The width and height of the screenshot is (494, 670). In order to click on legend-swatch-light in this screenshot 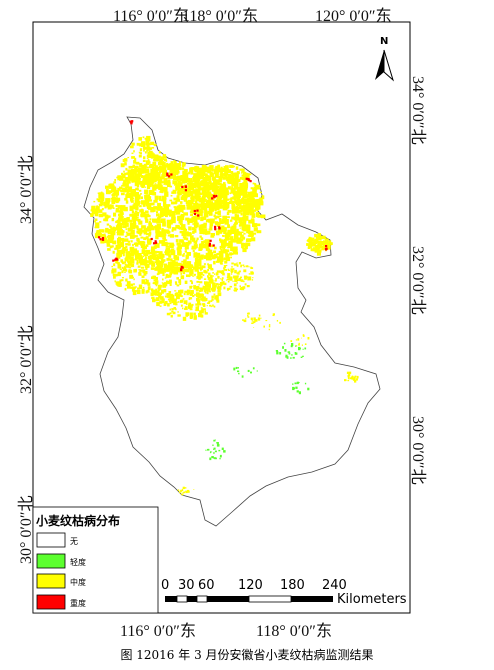, I will do `click(51, 561)`.